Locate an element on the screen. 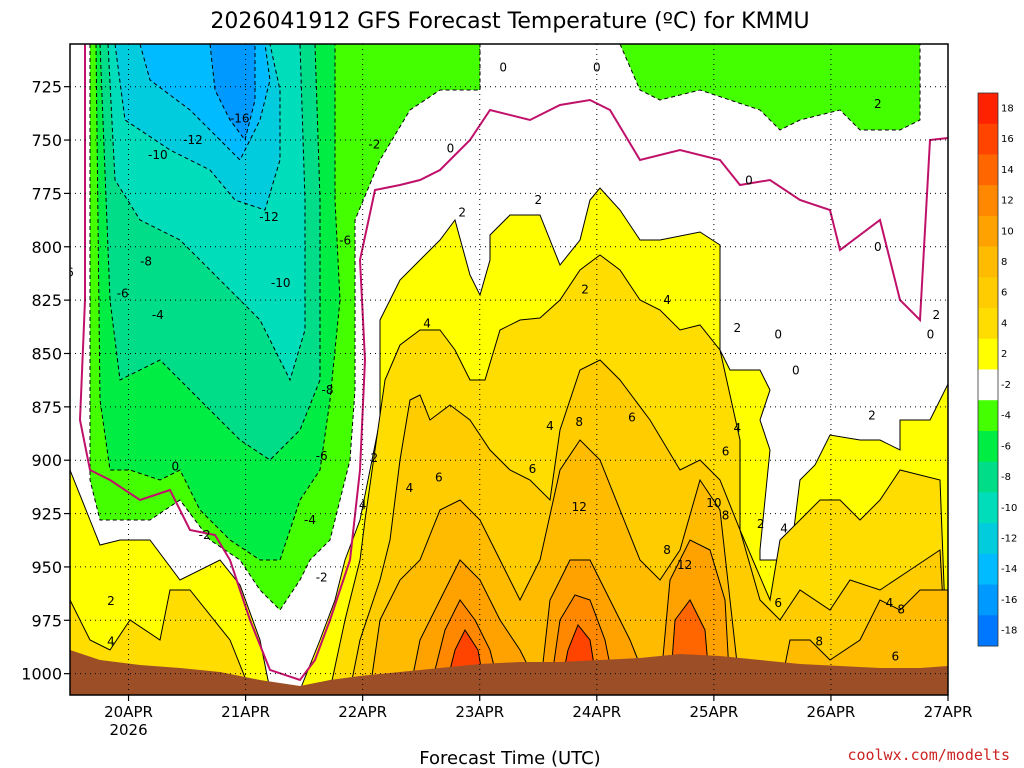 This screenshot has height=768, width=1024. x-tick-label: 26APR is located at coordinates (831, 712).